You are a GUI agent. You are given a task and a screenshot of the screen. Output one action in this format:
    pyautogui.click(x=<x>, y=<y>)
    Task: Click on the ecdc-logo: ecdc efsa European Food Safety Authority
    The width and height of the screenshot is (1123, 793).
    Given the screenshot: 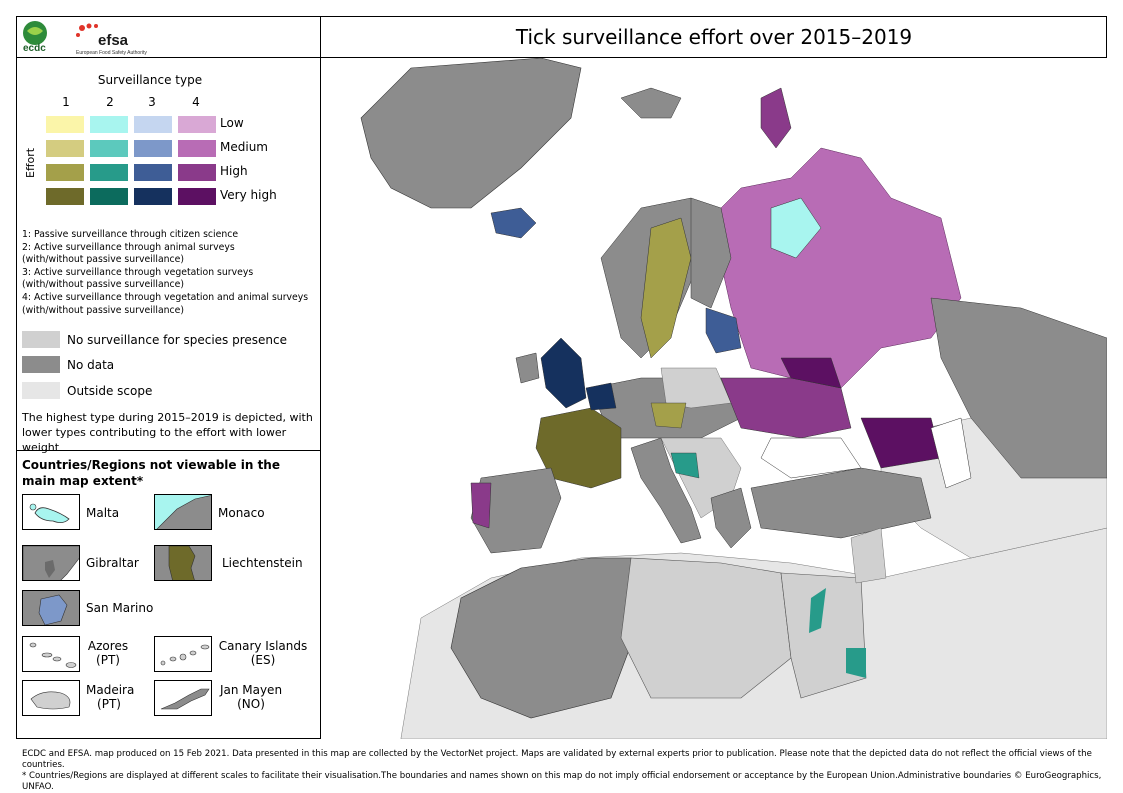 What is the action you would take?
    pyautogui.click(x=85, y=38)
    